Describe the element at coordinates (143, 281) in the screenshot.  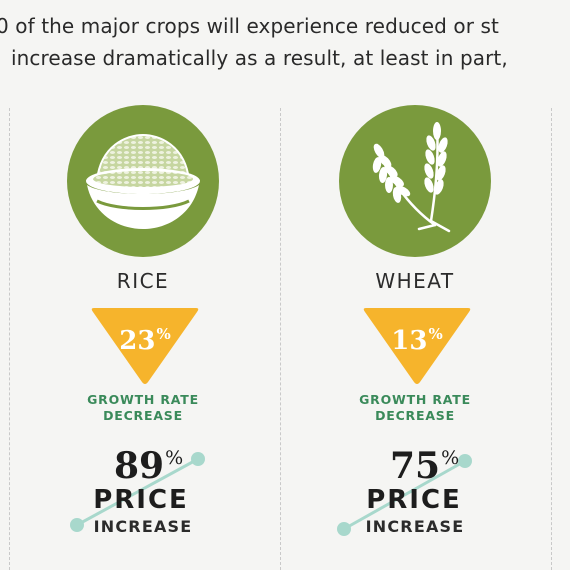
I see `crop-name: RICE` at that location.